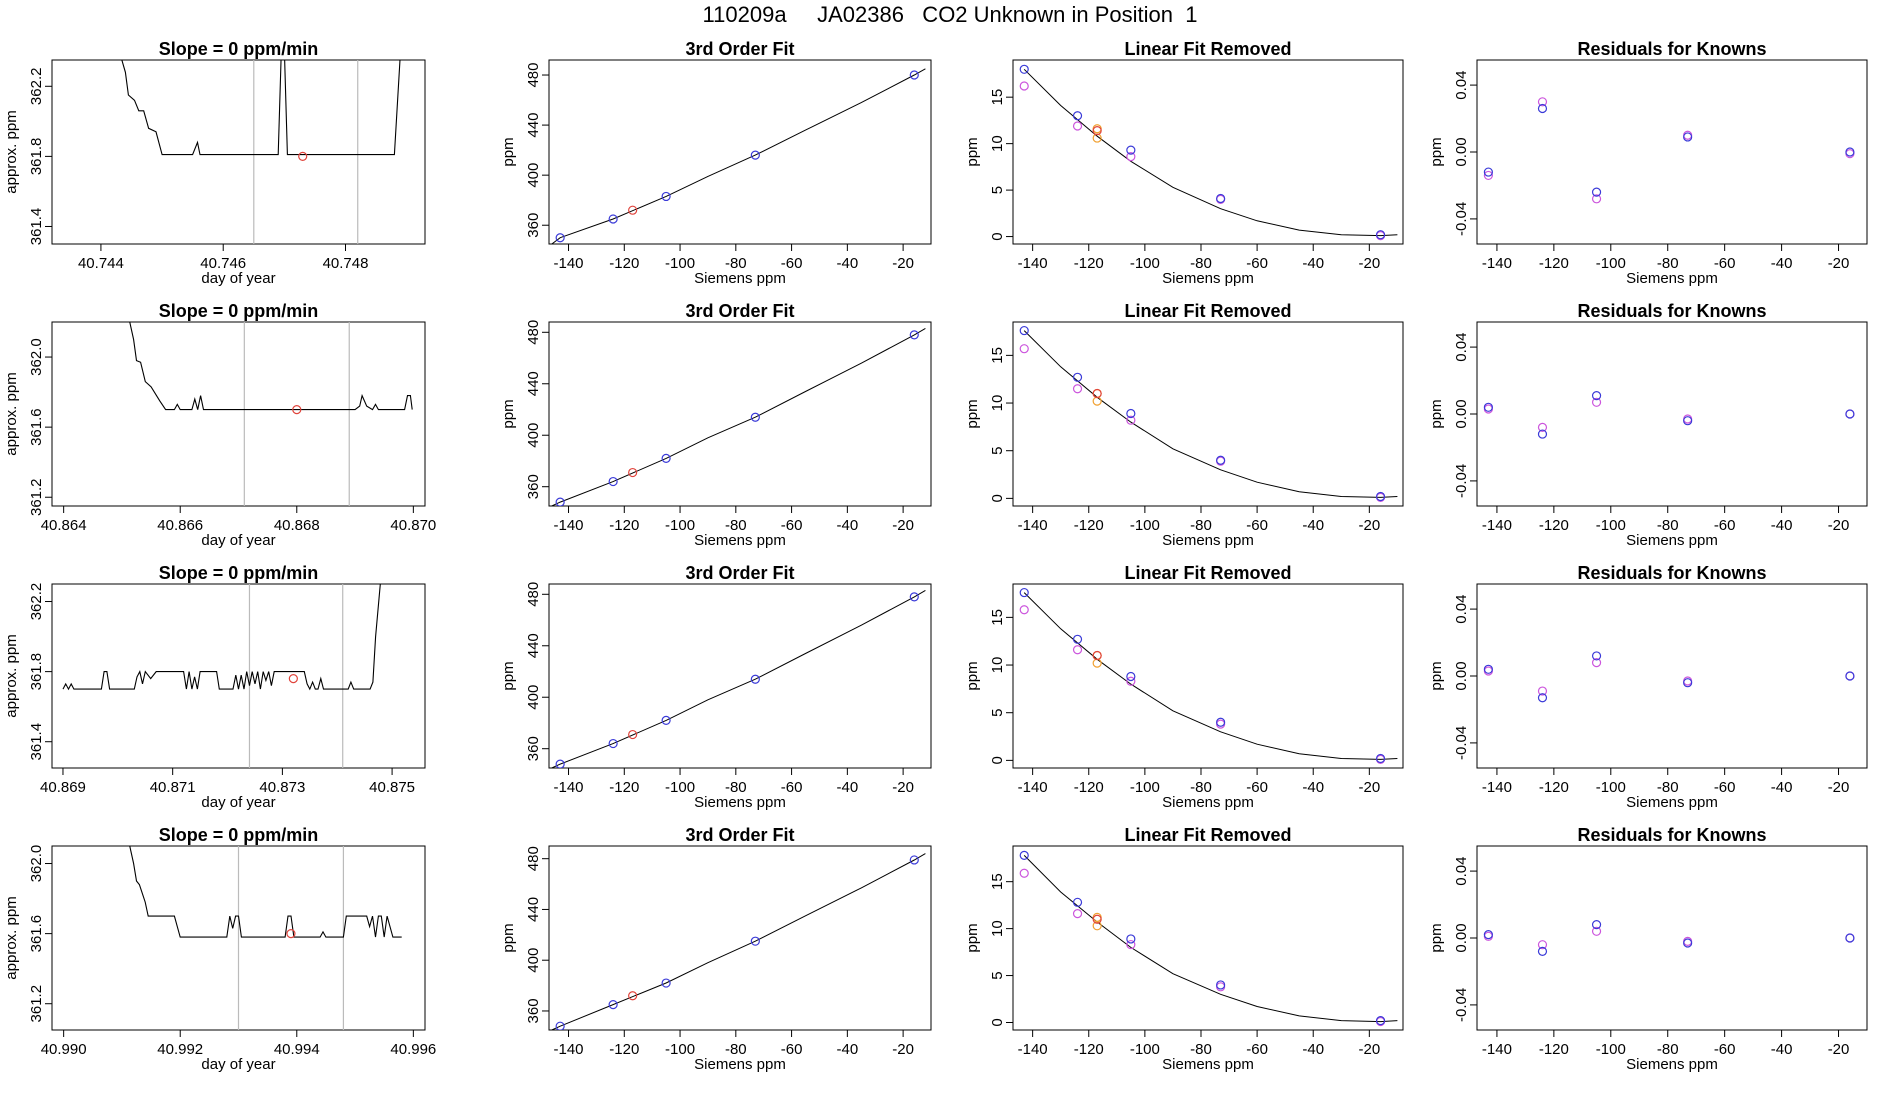  What do you see at coordinates (533, 697) in the screenshot?
I see `y-tick-label: 400` at bounding box center [533, 697].